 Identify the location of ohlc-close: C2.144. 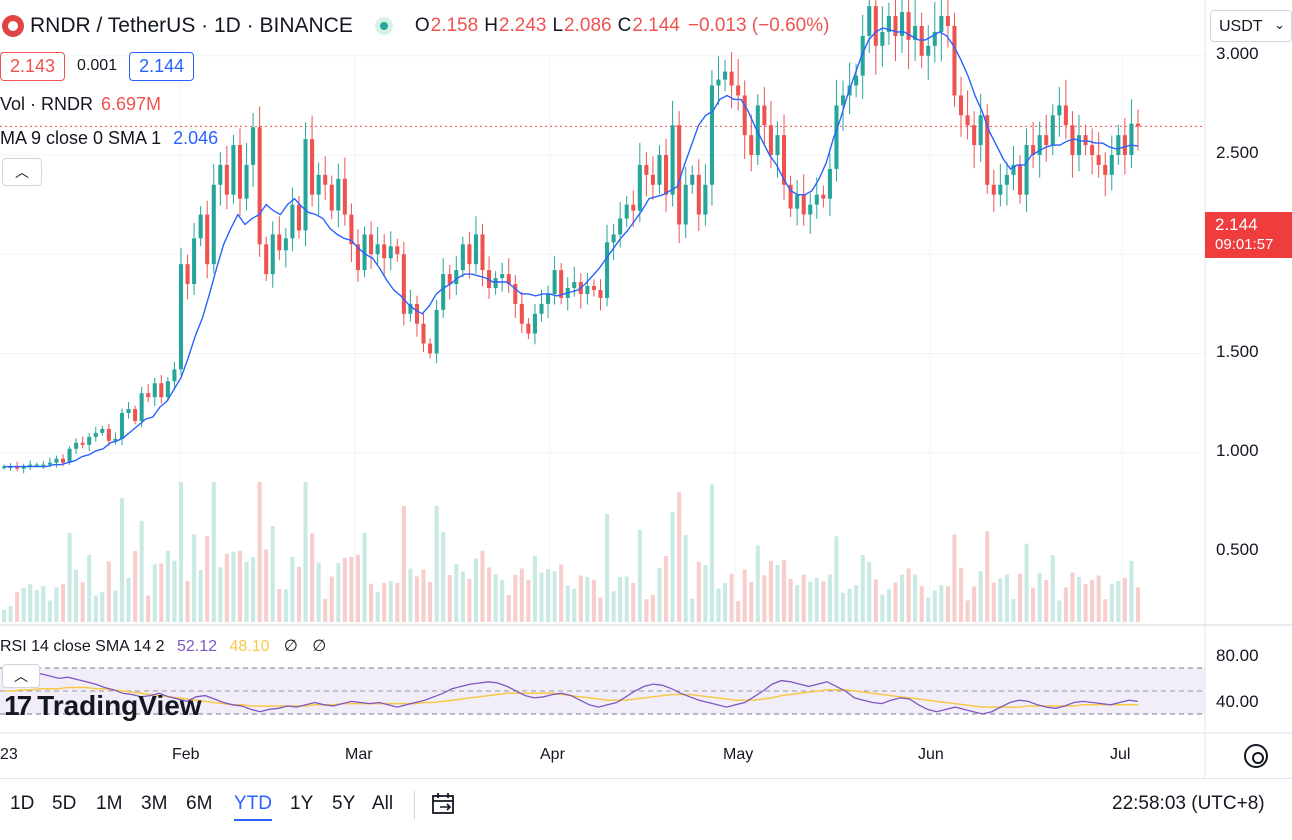
(648, 25).